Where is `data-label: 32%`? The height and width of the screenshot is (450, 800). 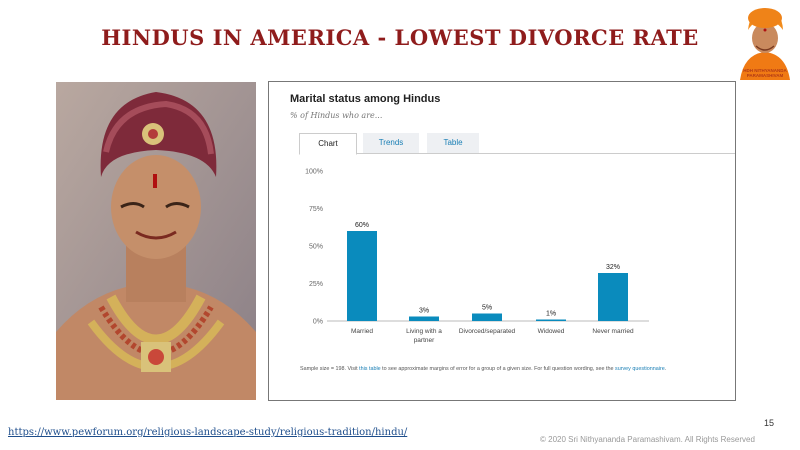 data-label: 32% is located at coordinates (613, 267).